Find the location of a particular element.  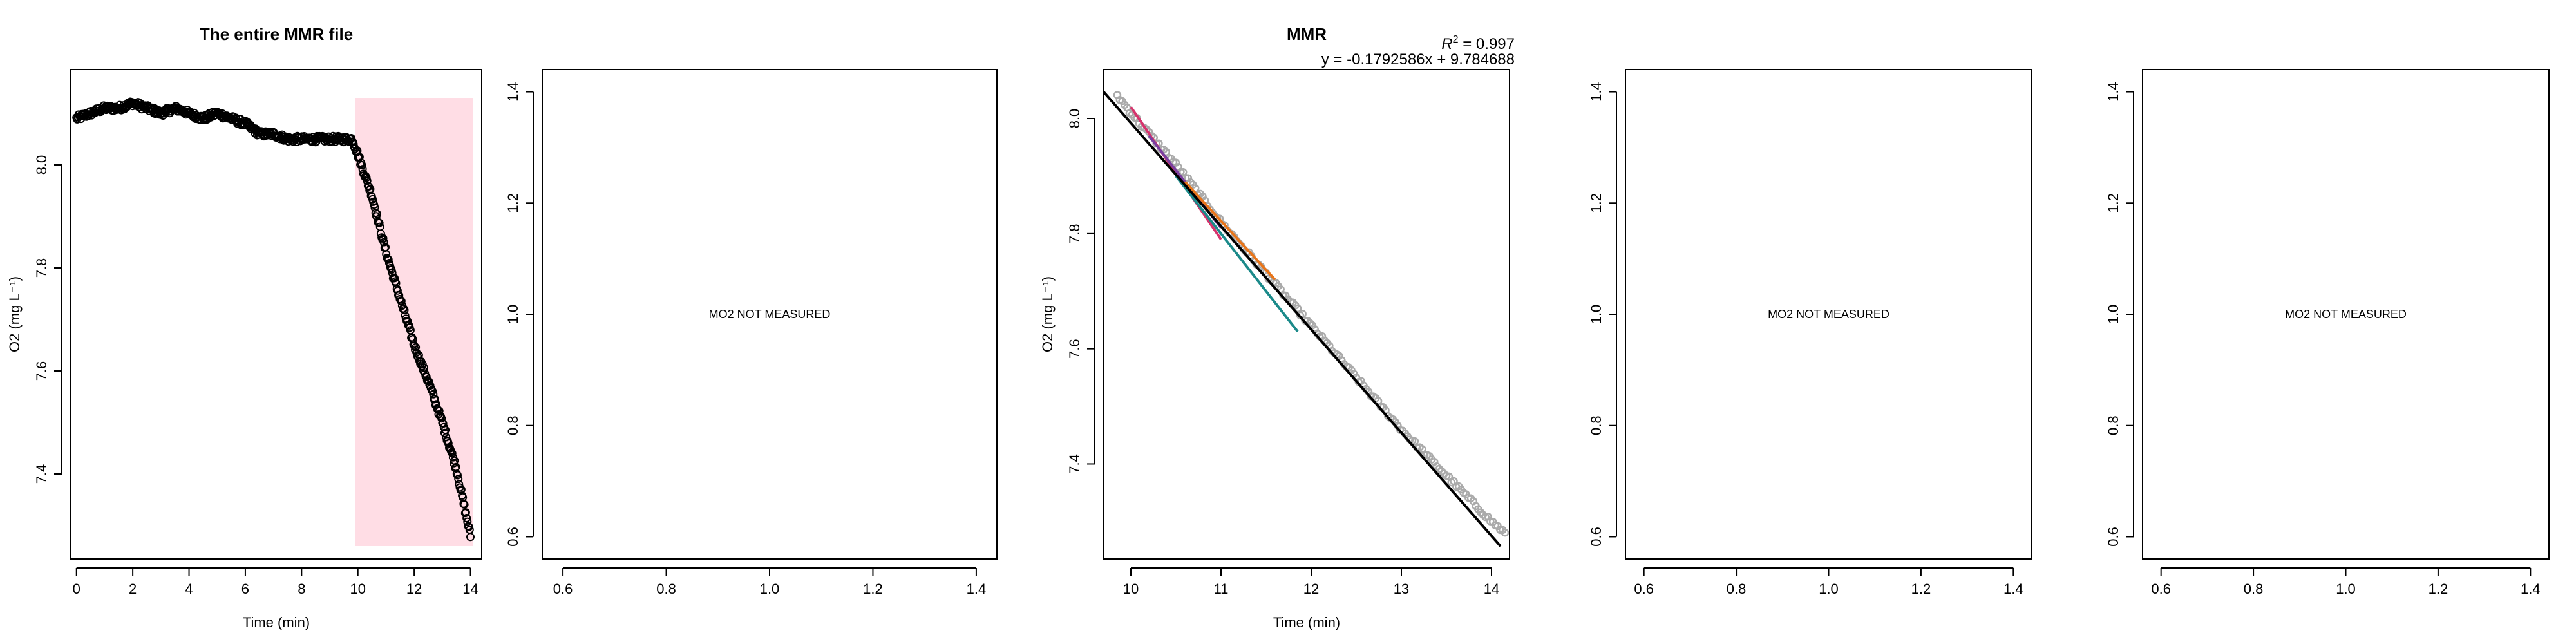

x-tick-label: 11 is located at coordinates (1222, 589).